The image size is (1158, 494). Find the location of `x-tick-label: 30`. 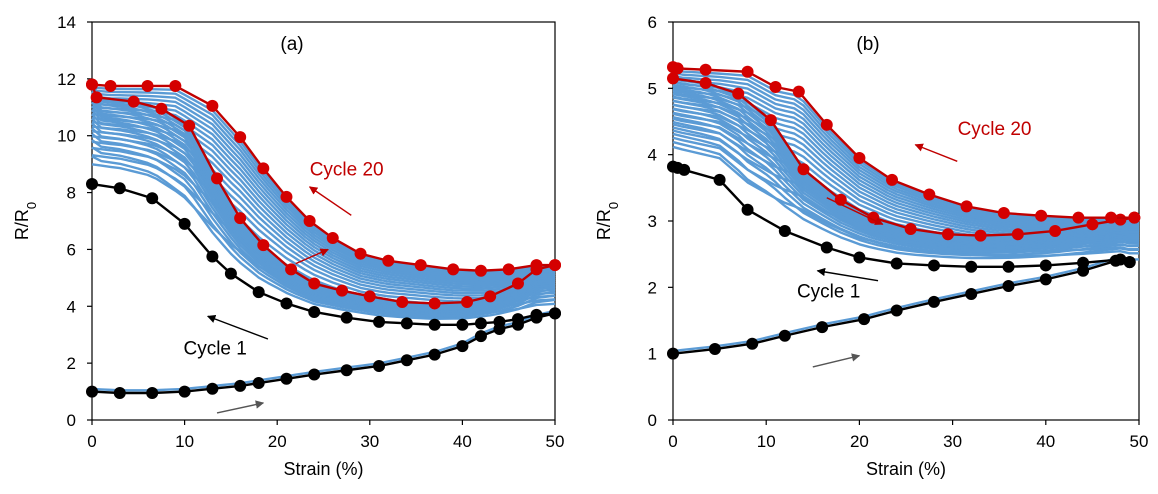

x-tick-label: 30 is located at coordinates (369, 441).